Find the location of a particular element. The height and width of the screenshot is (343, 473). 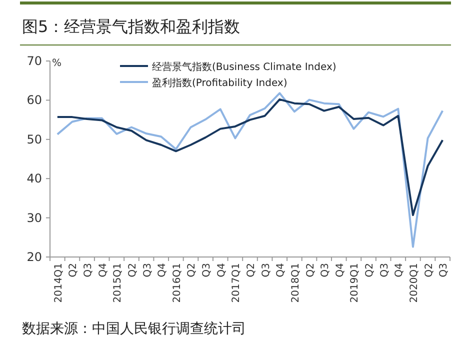

x-tick-label: 2020Q1 is located at coordinates (414, 283).